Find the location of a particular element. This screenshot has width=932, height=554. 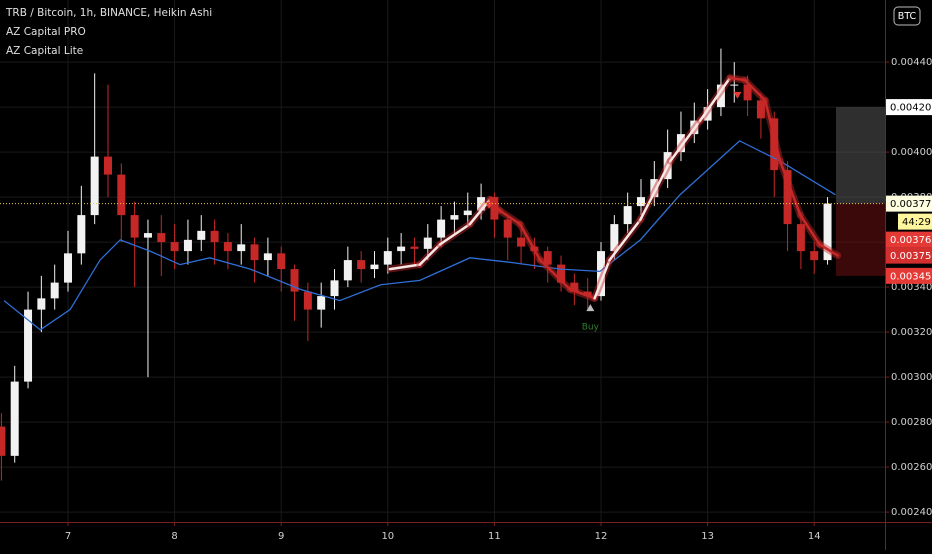

currency-button is located at coordinates (907, 16).